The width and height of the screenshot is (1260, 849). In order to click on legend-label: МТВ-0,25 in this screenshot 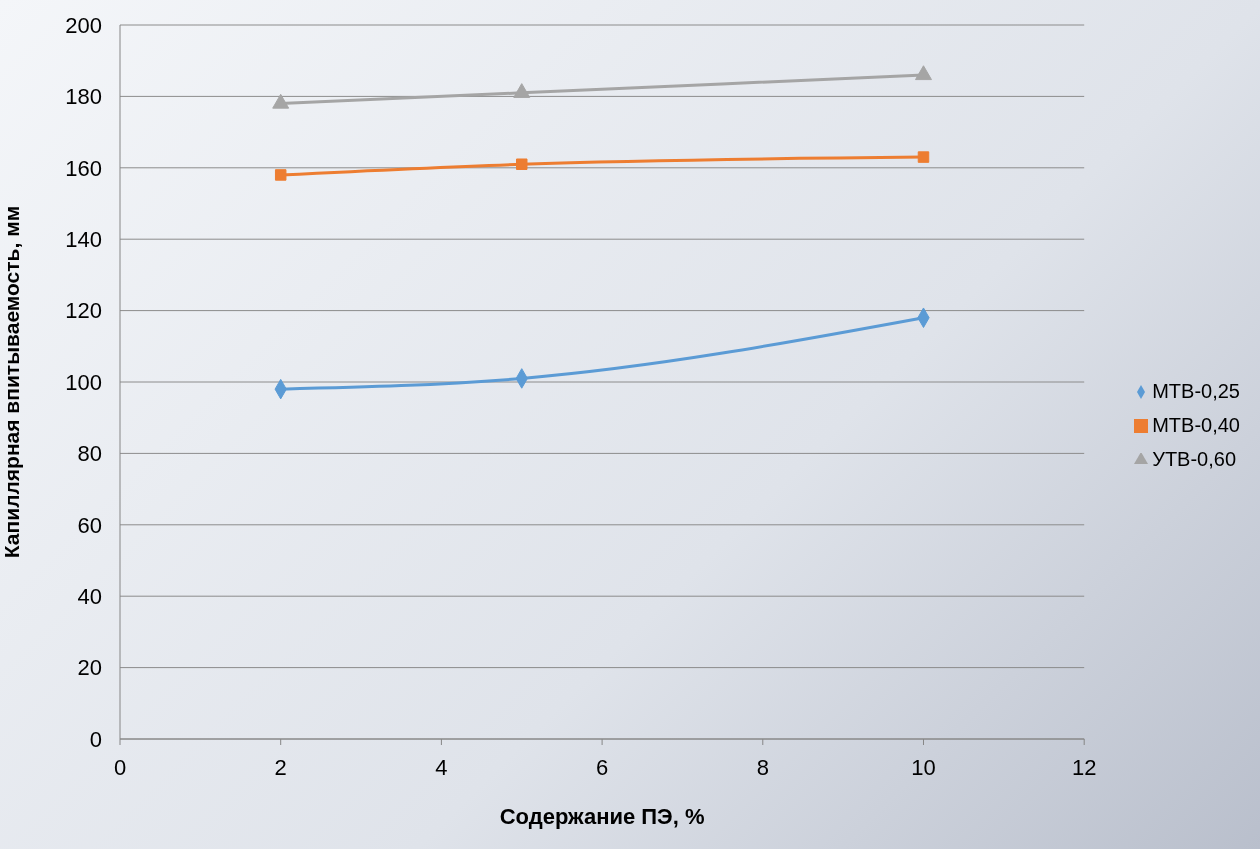, I will do `click(1196, 390)`.